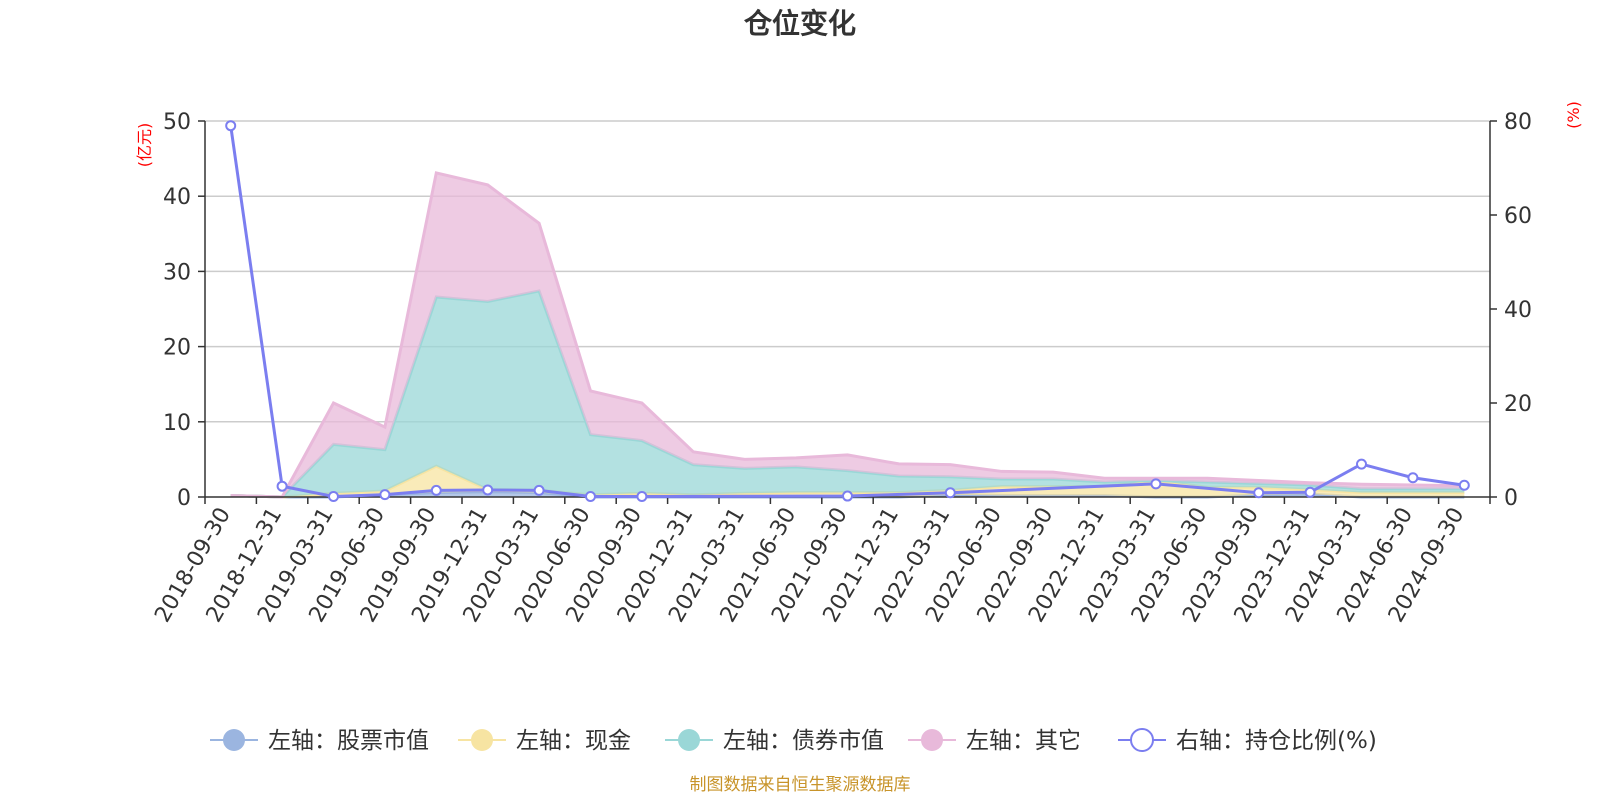 The image size is (1600, 800). I want to click on left-axis-tick-label: 30, so click(177, 272).